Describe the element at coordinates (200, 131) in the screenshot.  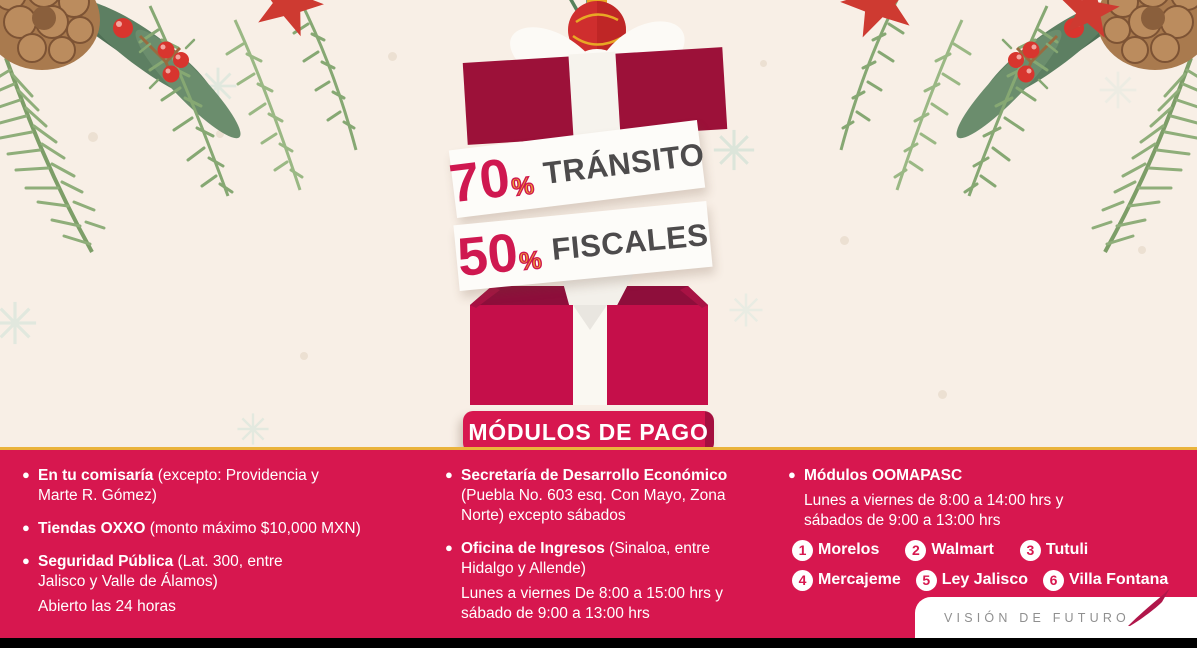
I see `pine-branch-decoration-left` at that location.